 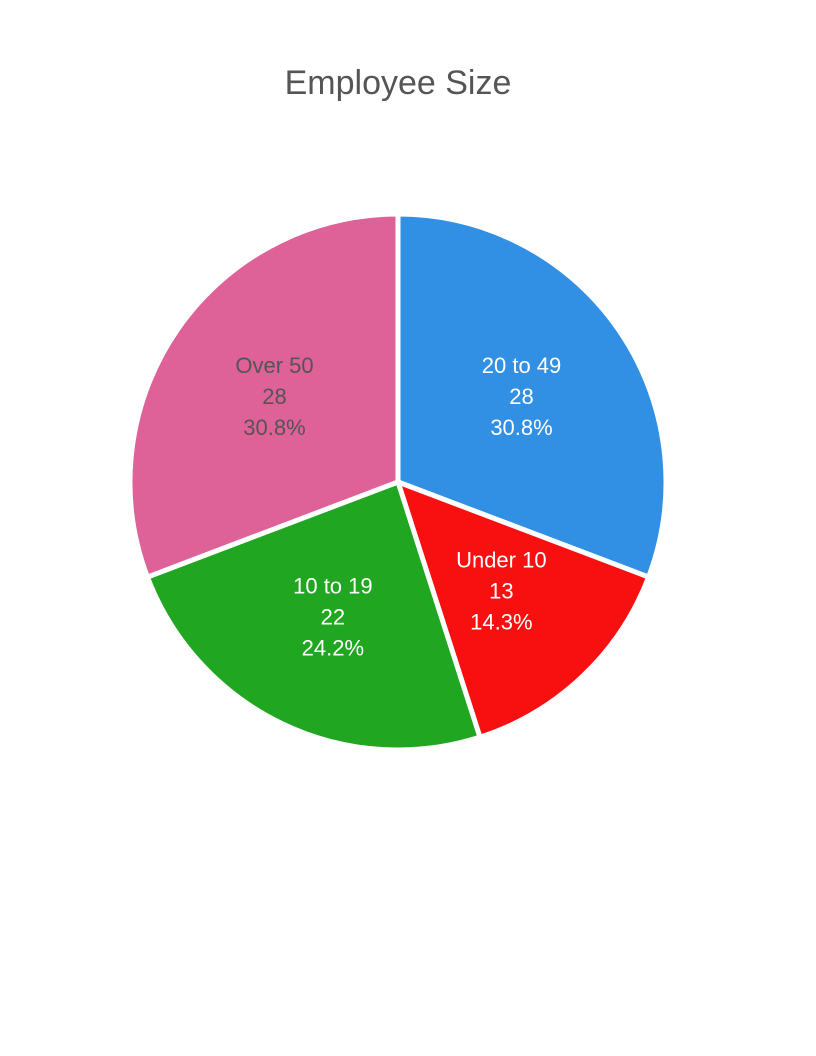 What do you see at coordinates (501, 559) in the screenshot?
I see `slice-label-under-10: Under 10` at bounding box center [501, 559].